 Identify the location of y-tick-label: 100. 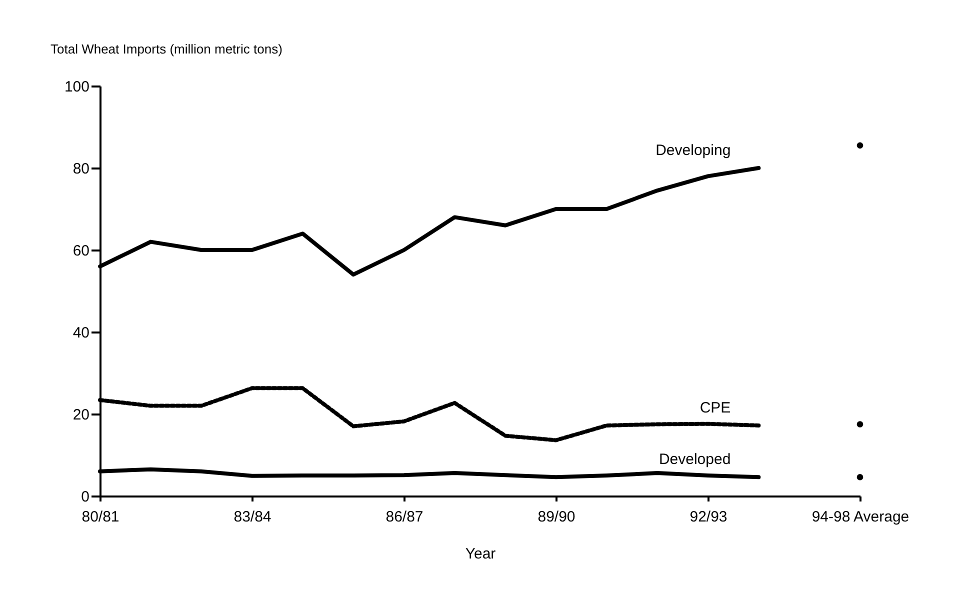
(77, 87).